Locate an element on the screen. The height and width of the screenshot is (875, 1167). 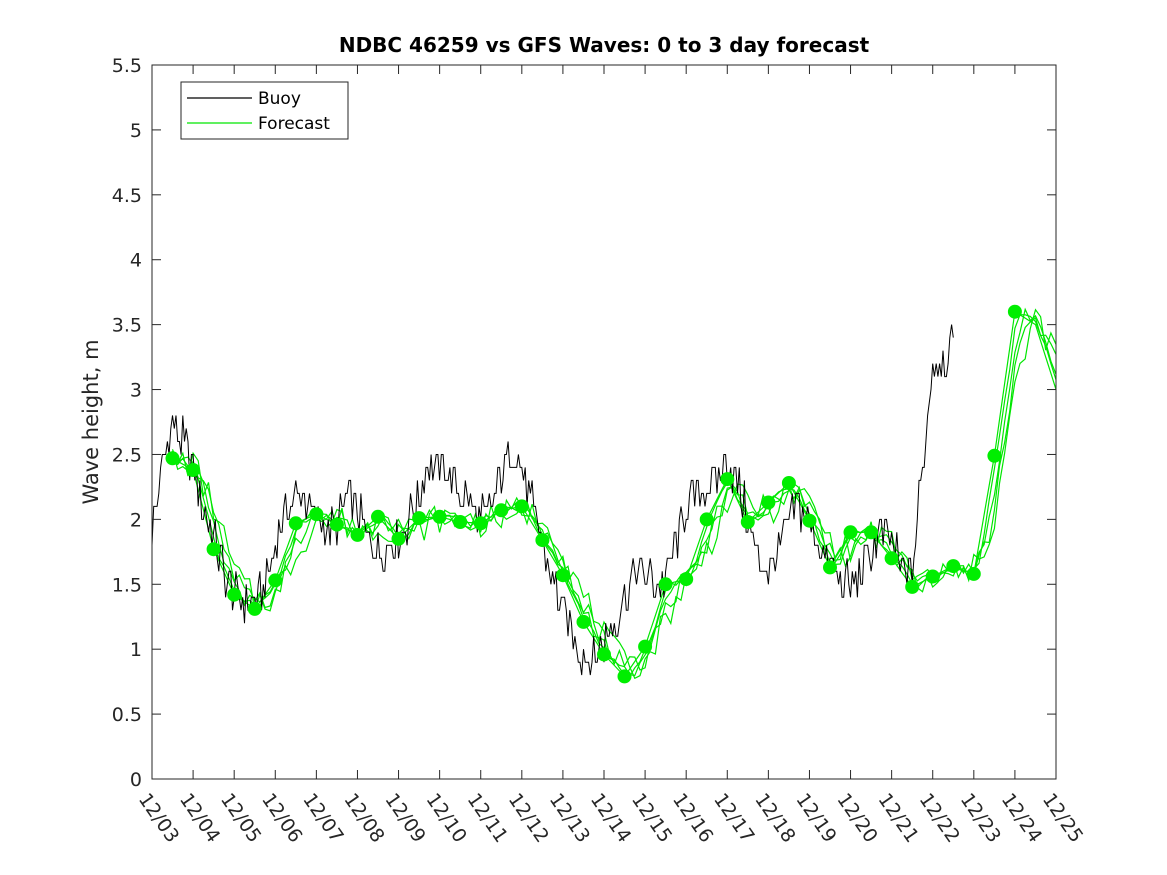
y-tick-label: 2 is located at coordinates (136, 520).